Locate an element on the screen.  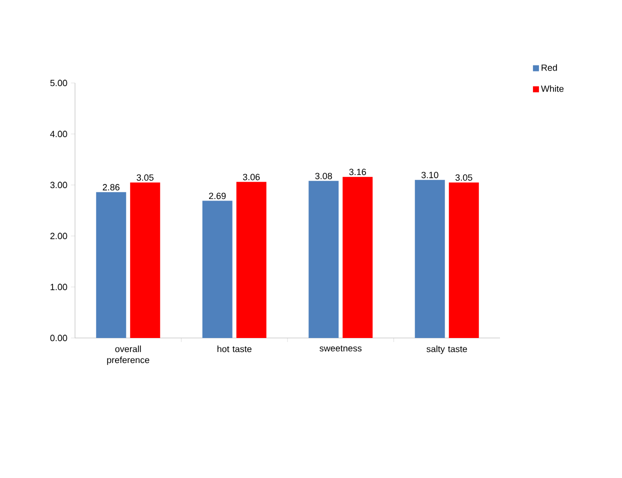
y-tick-label: 0.00 is located at coordinates (59, 338).